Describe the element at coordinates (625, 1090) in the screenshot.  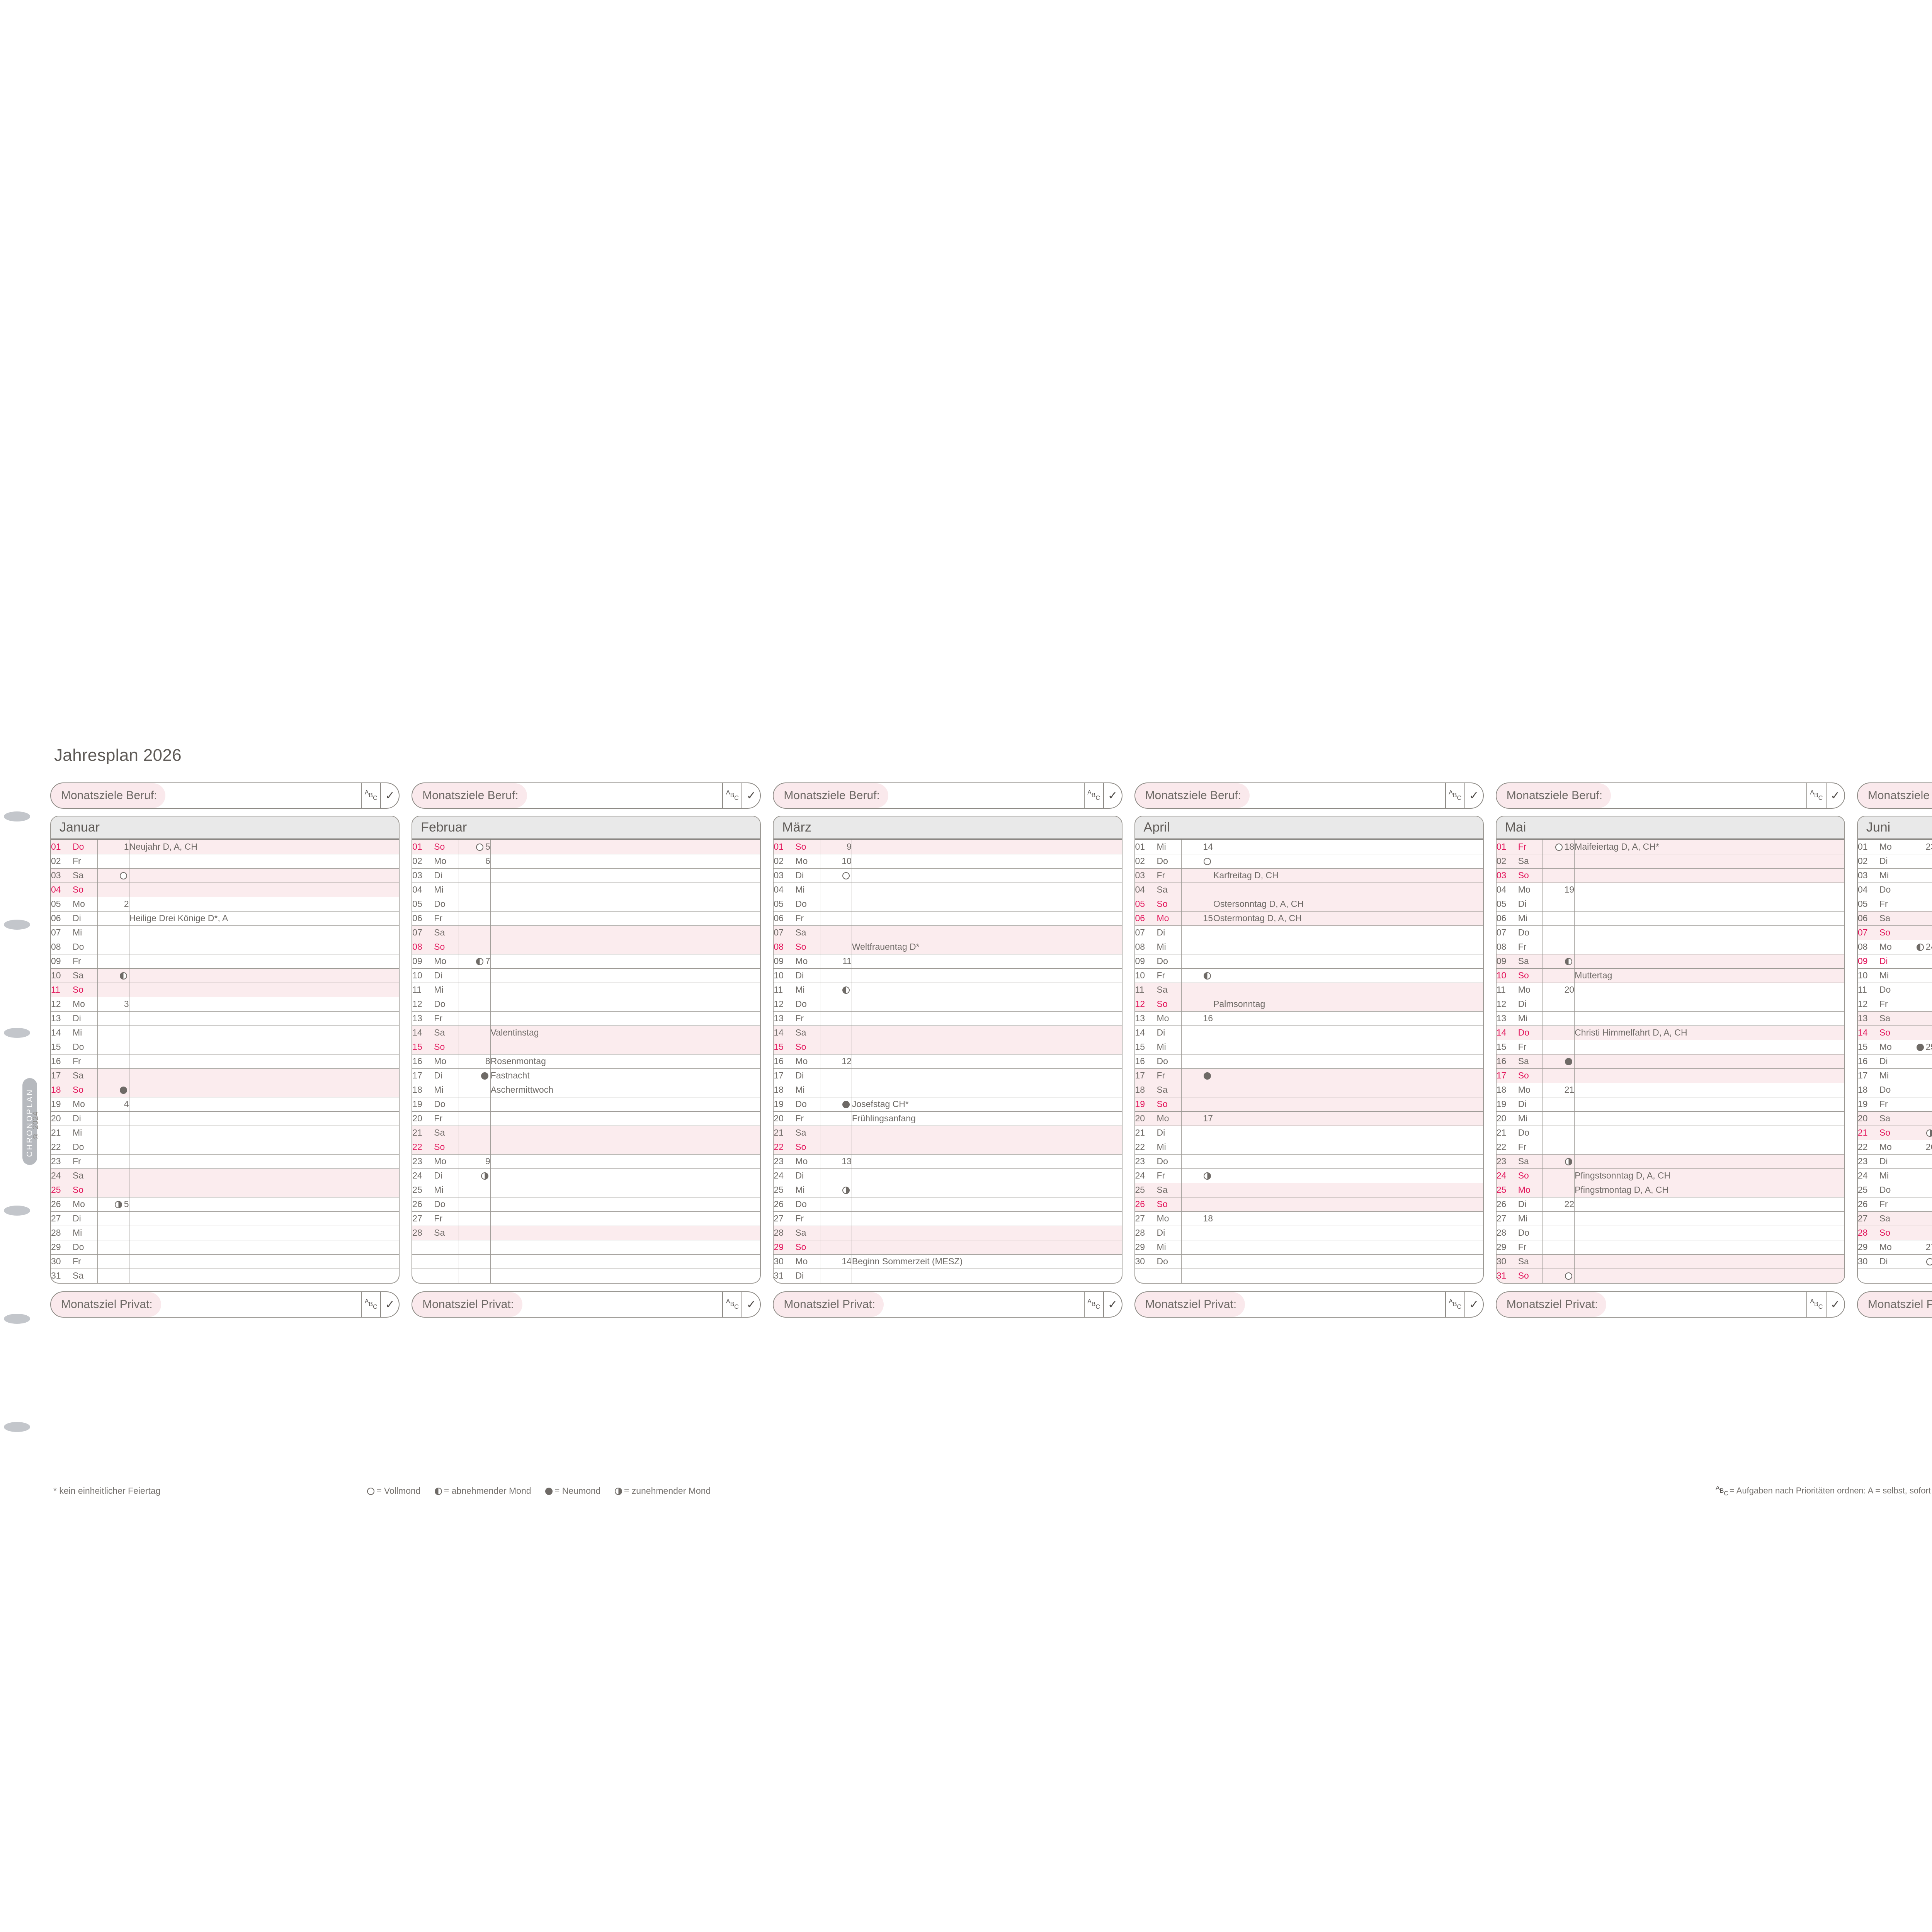
I see `event-note: Aschermittwoch` at that location.